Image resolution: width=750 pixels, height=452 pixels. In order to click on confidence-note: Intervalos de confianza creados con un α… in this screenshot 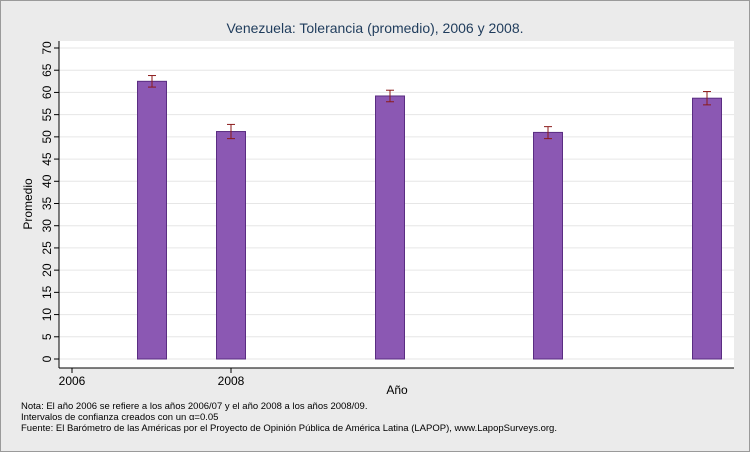, I will do `click(120, 417)`.